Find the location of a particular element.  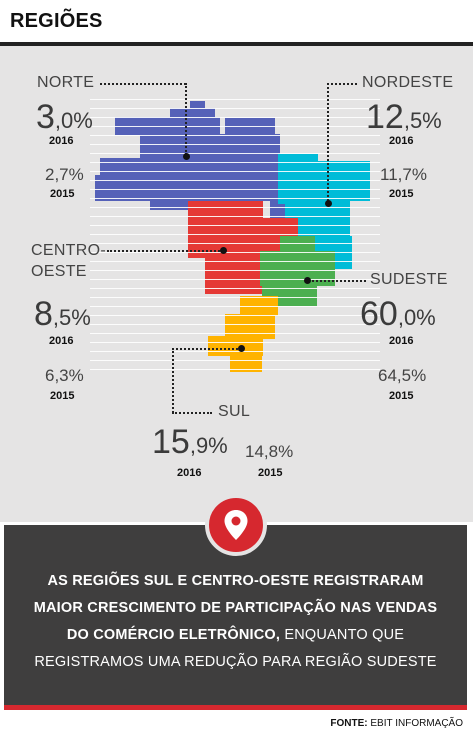

sul-value-2016: 15,9% is located at coordinates (190, 442).